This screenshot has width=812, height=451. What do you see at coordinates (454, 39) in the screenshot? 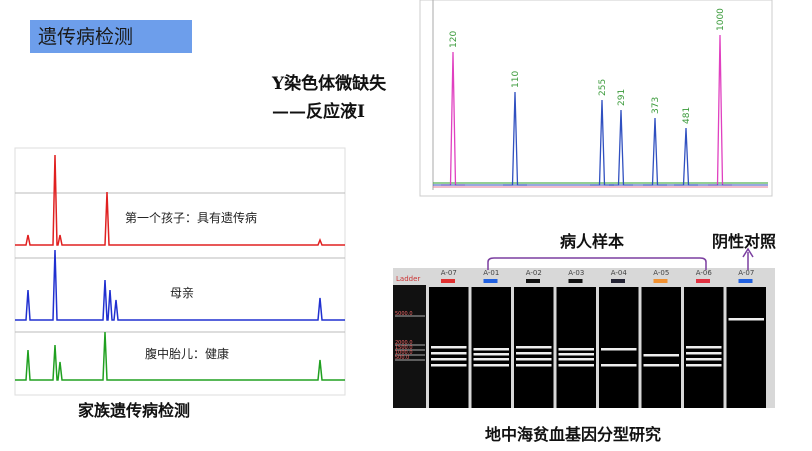
I see `peak-label: 120` at bounding box center [454, 39].